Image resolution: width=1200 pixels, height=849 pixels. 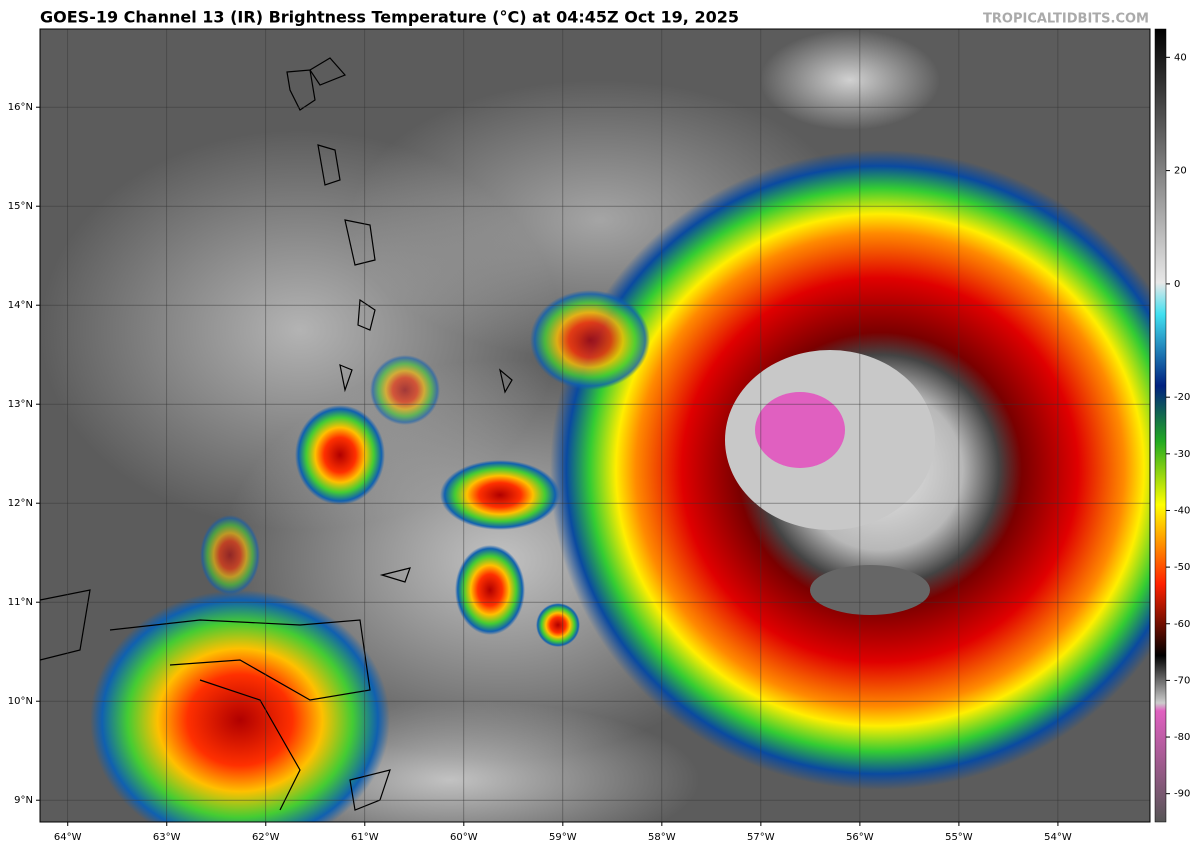 What do you see at coordinates (1182, 454) in the screenshot?
I see `colorbar-tick-label: -30` at bounding box center [1182, 454].